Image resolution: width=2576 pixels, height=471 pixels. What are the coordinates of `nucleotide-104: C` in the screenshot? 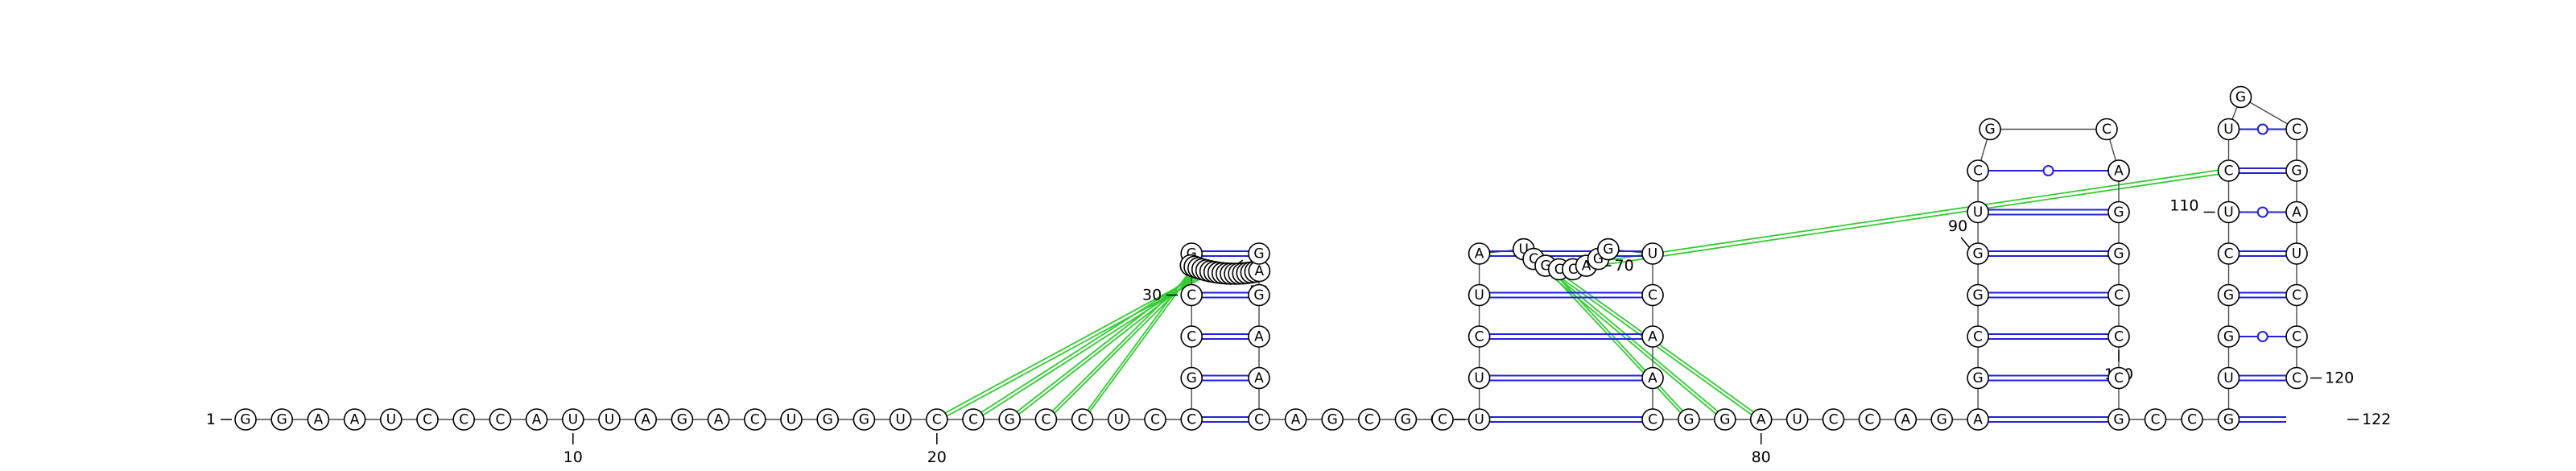 It's located at (2192, 419).